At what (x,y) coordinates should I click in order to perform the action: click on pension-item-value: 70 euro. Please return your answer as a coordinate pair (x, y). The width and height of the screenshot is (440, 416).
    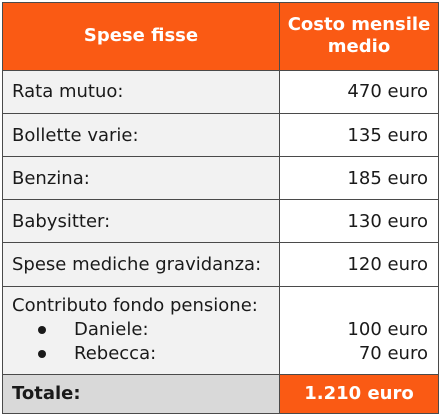
    Looking at the image, I should click on (393, 354).